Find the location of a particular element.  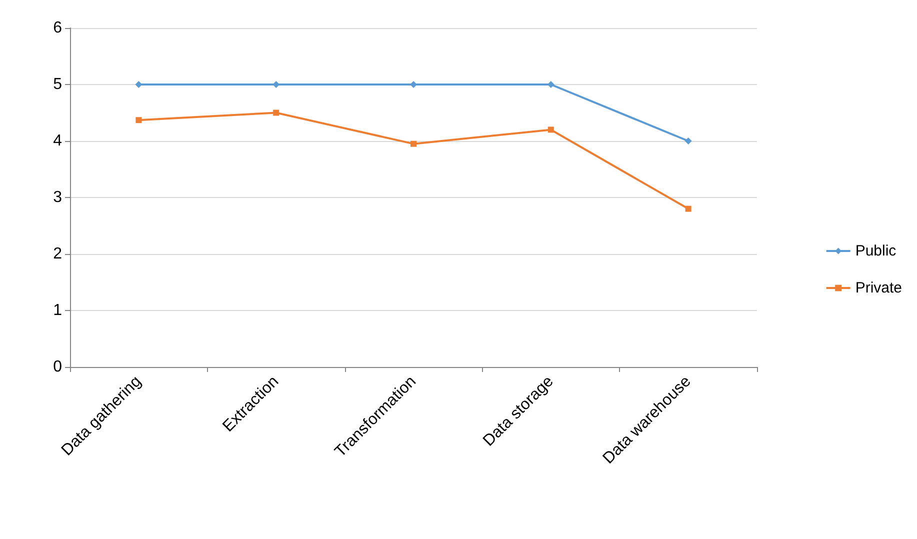

legend-label: Private is located at coordinates (878, 288).